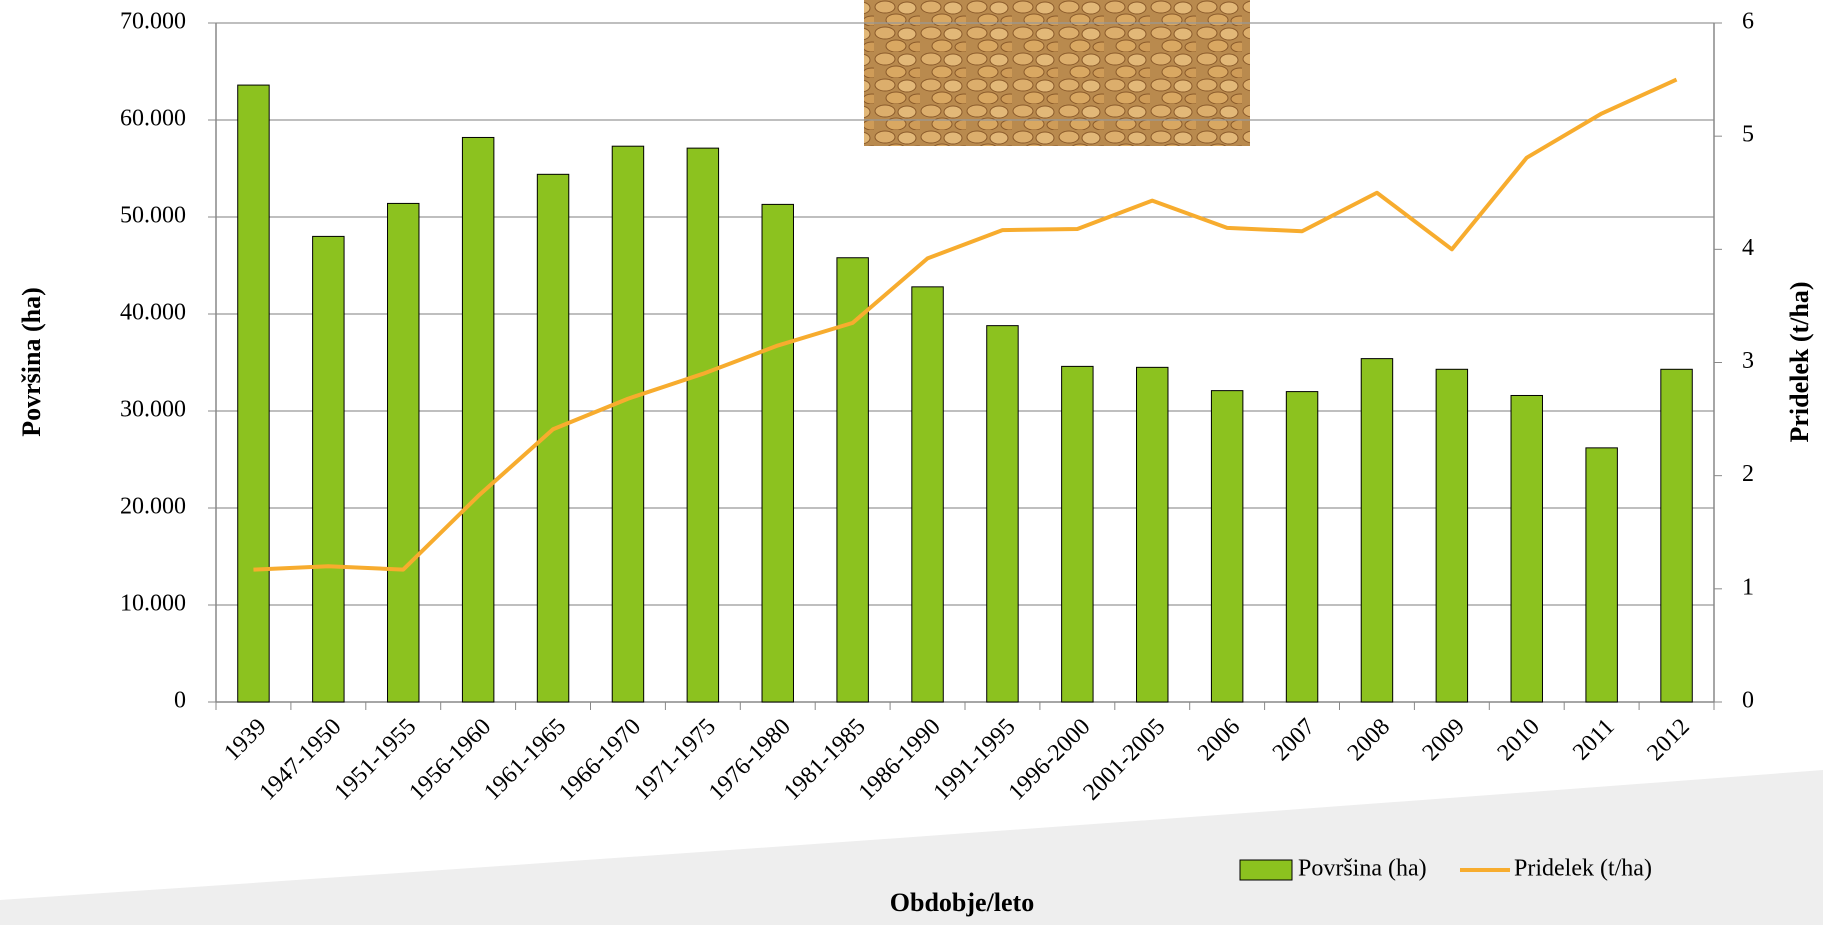  I want to click on y2-tick-label: 3, so click(1748, 361).